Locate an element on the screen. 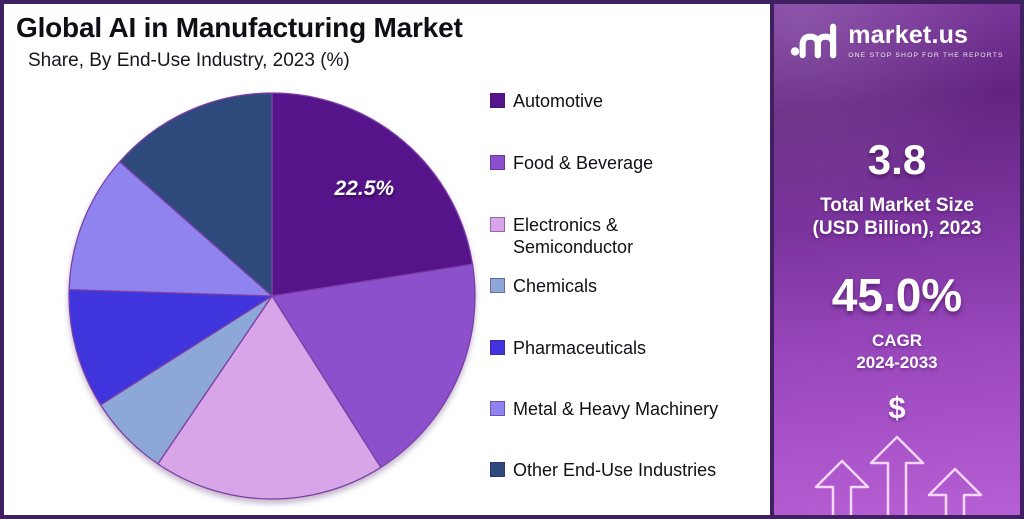 This screenshot has width=1024, height=519. legend-label: Automotive is located at coordinates (558, 101).